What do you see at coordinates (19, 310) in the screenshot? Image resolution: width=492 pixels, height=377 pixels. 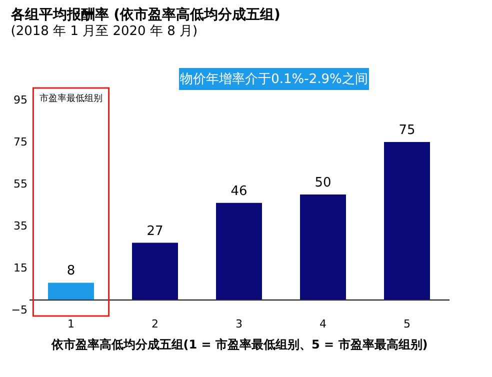 I see `y-tick-label: −5` at bounding box center [19, 310].